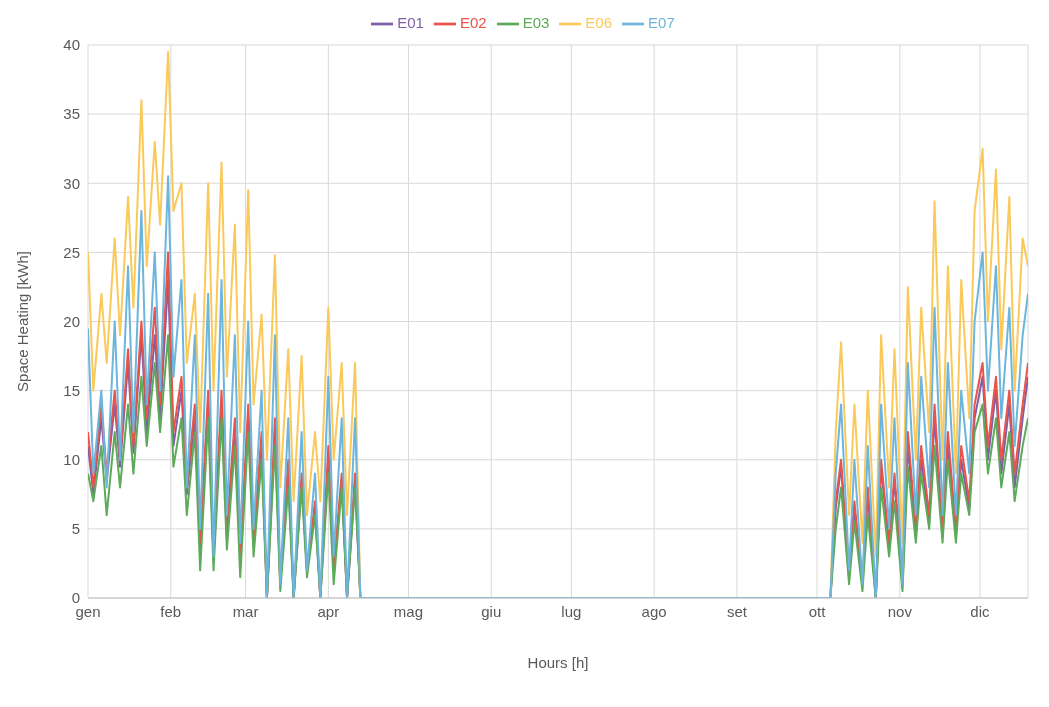  I want to click on x-tick-label: mag, so click(408, 611).